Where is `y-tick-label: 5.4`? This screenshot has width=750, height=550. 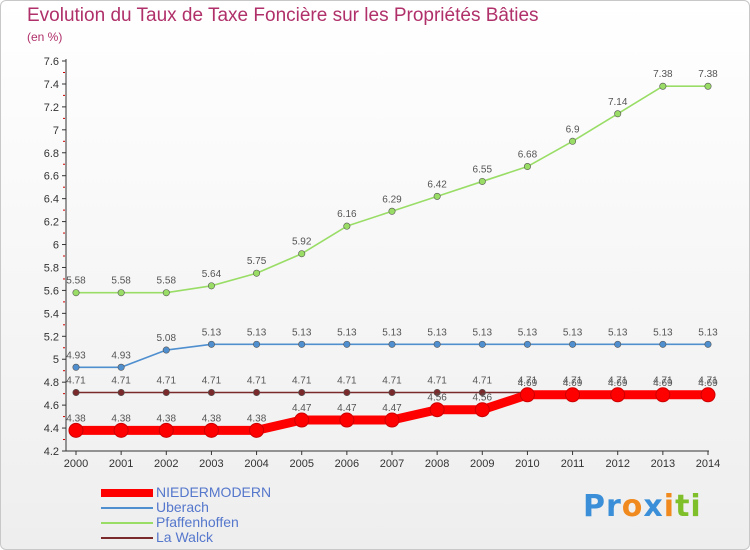 y-tick-label: 5.4 is located at coordinates (51, 314).